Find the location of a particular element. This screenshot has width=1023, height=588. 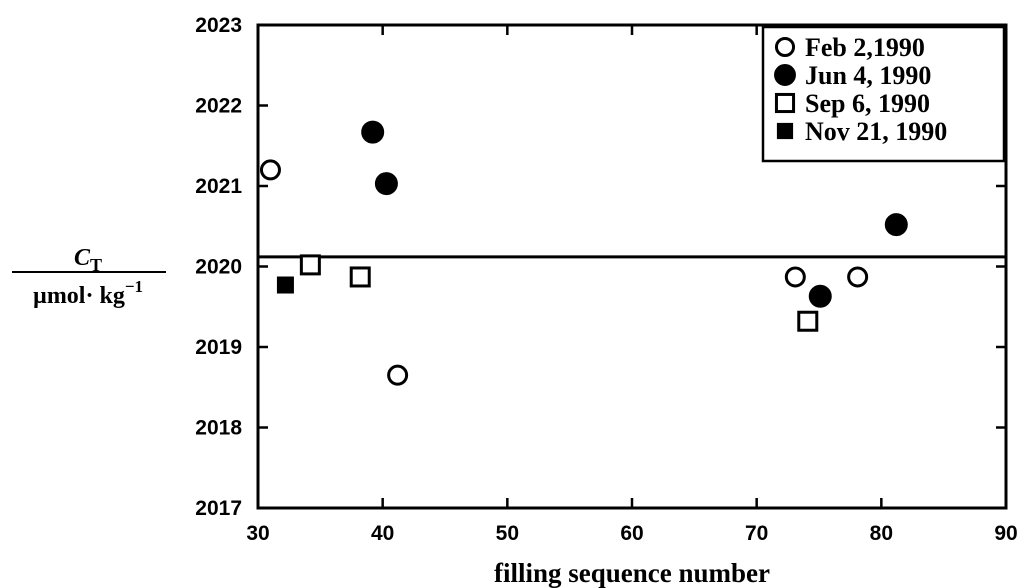

y-axis-label-bottom: µmol· kg−1 is located at coordinates (88, 293).